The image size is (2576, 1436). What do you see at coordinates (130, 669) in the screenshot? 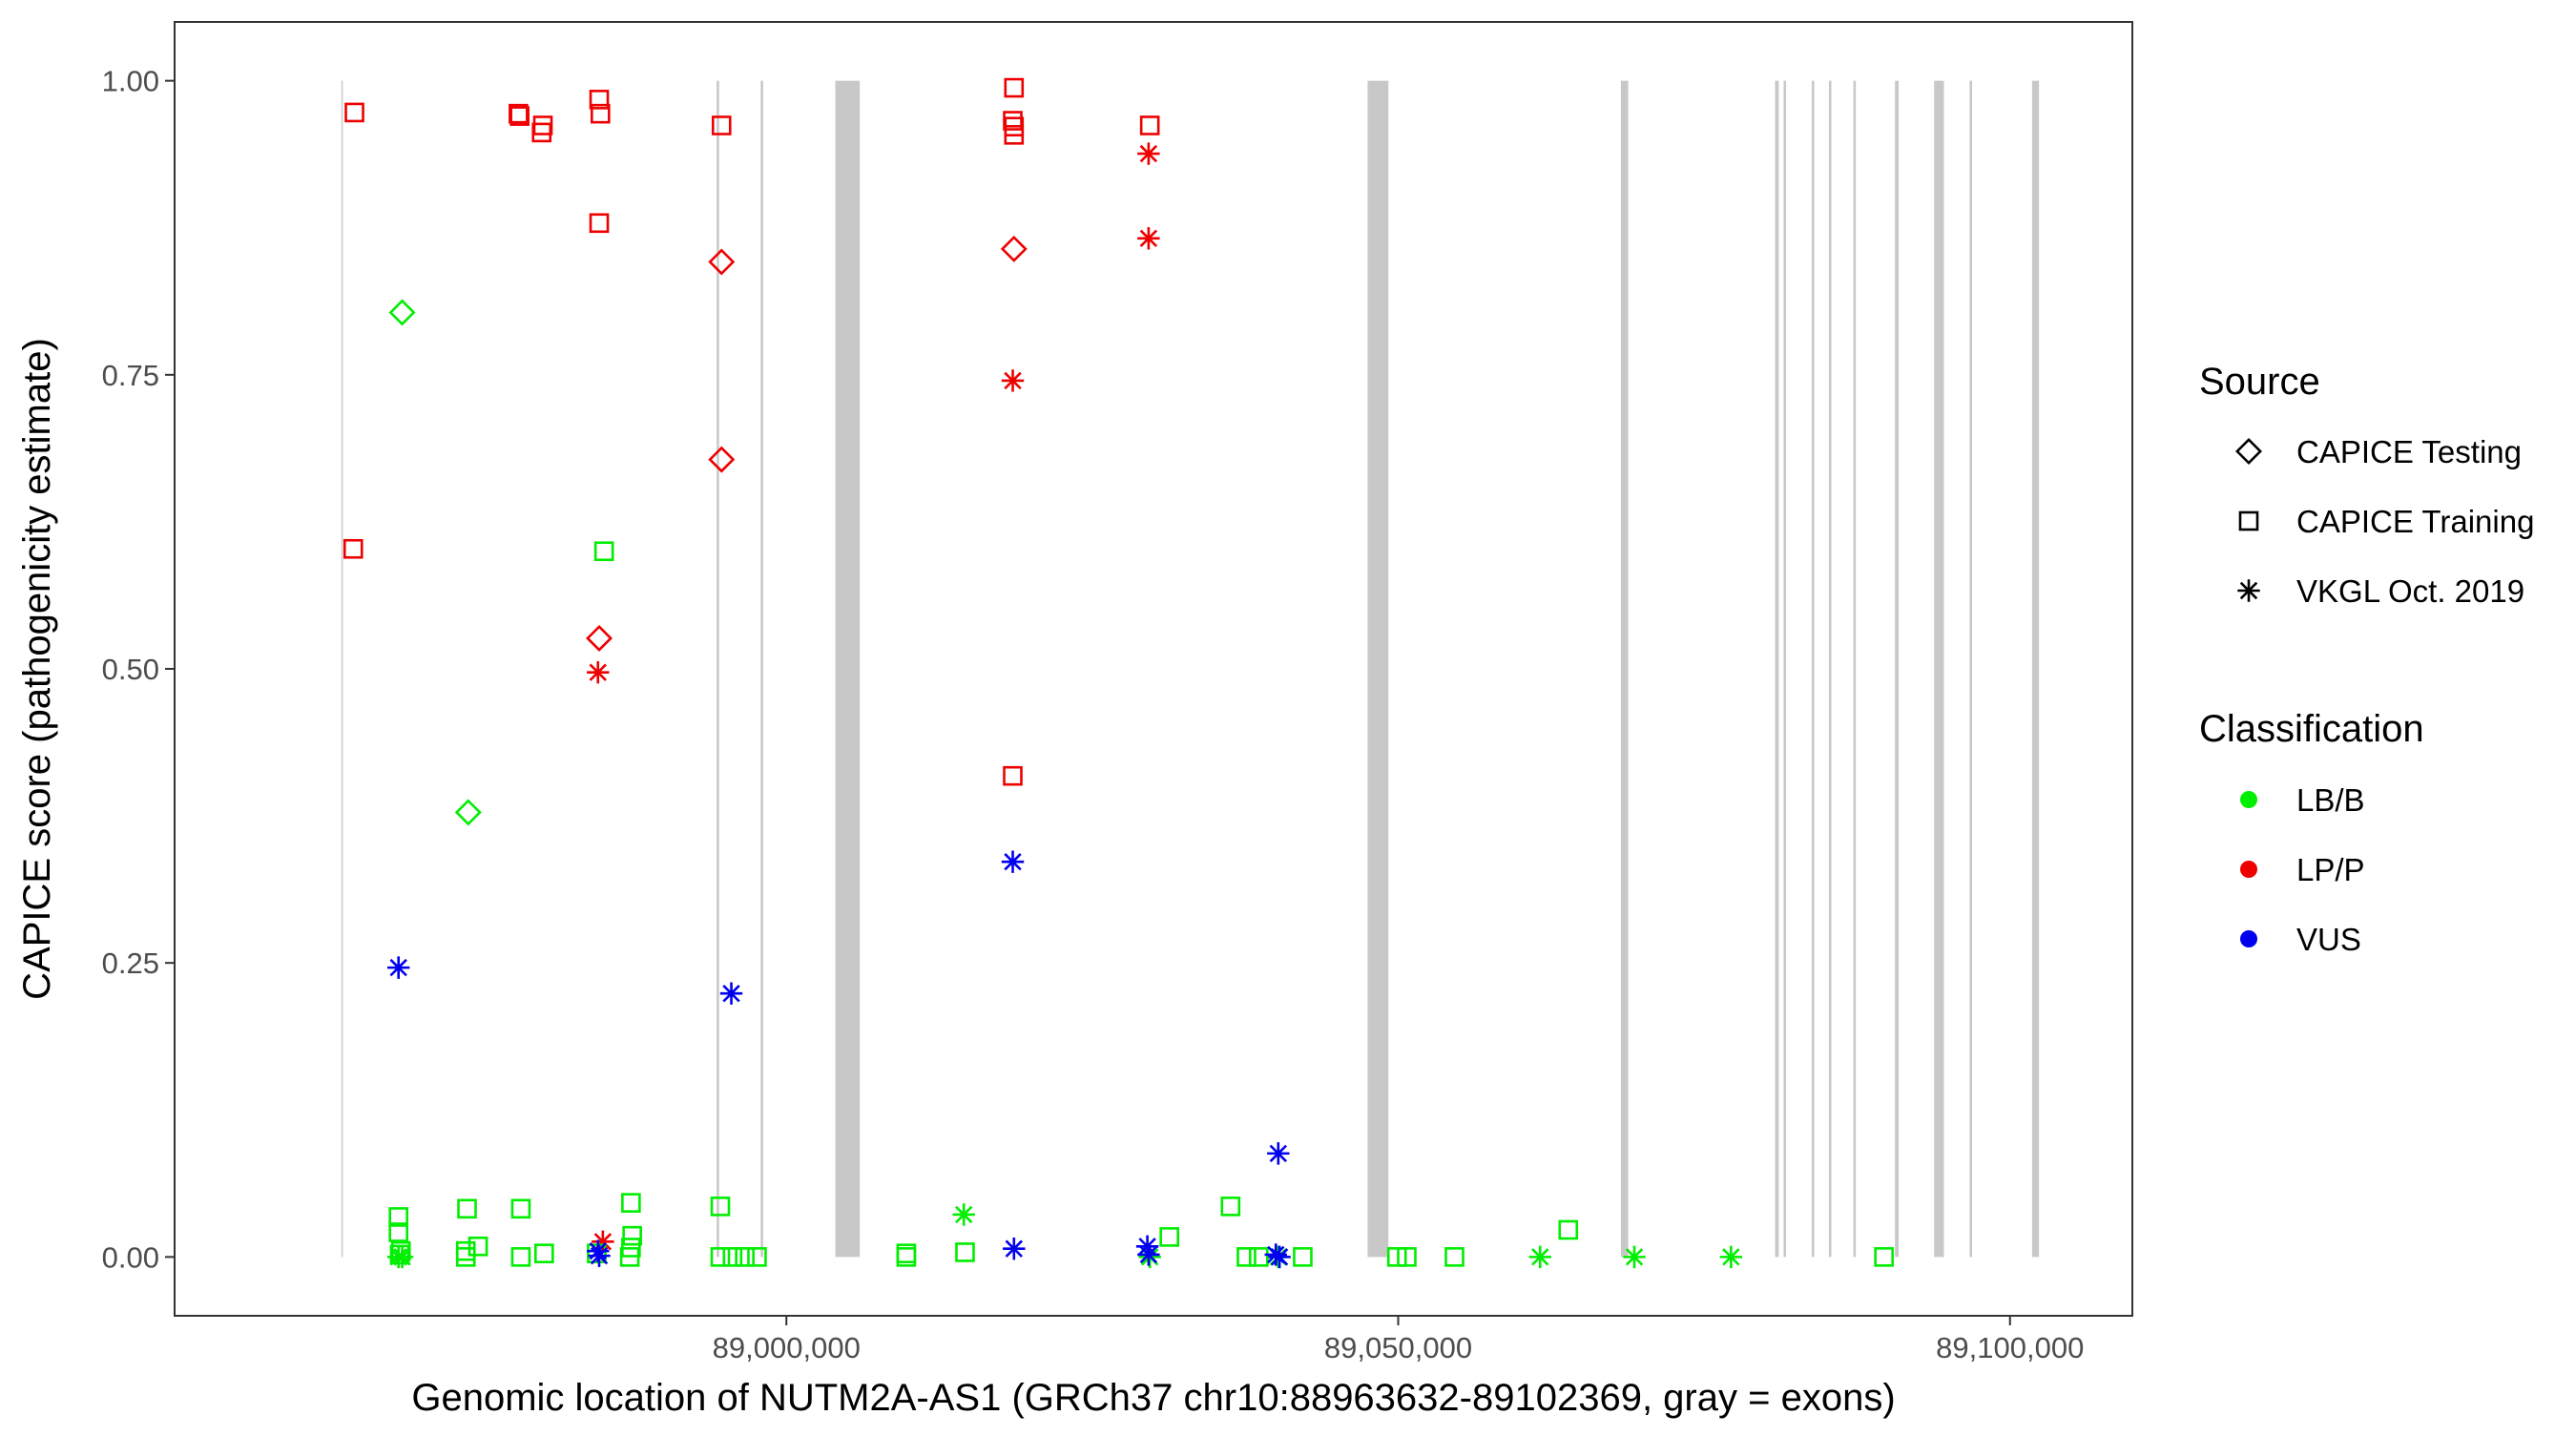
I see `y-tick-label: 0.50` at bounding box center [130, 669].